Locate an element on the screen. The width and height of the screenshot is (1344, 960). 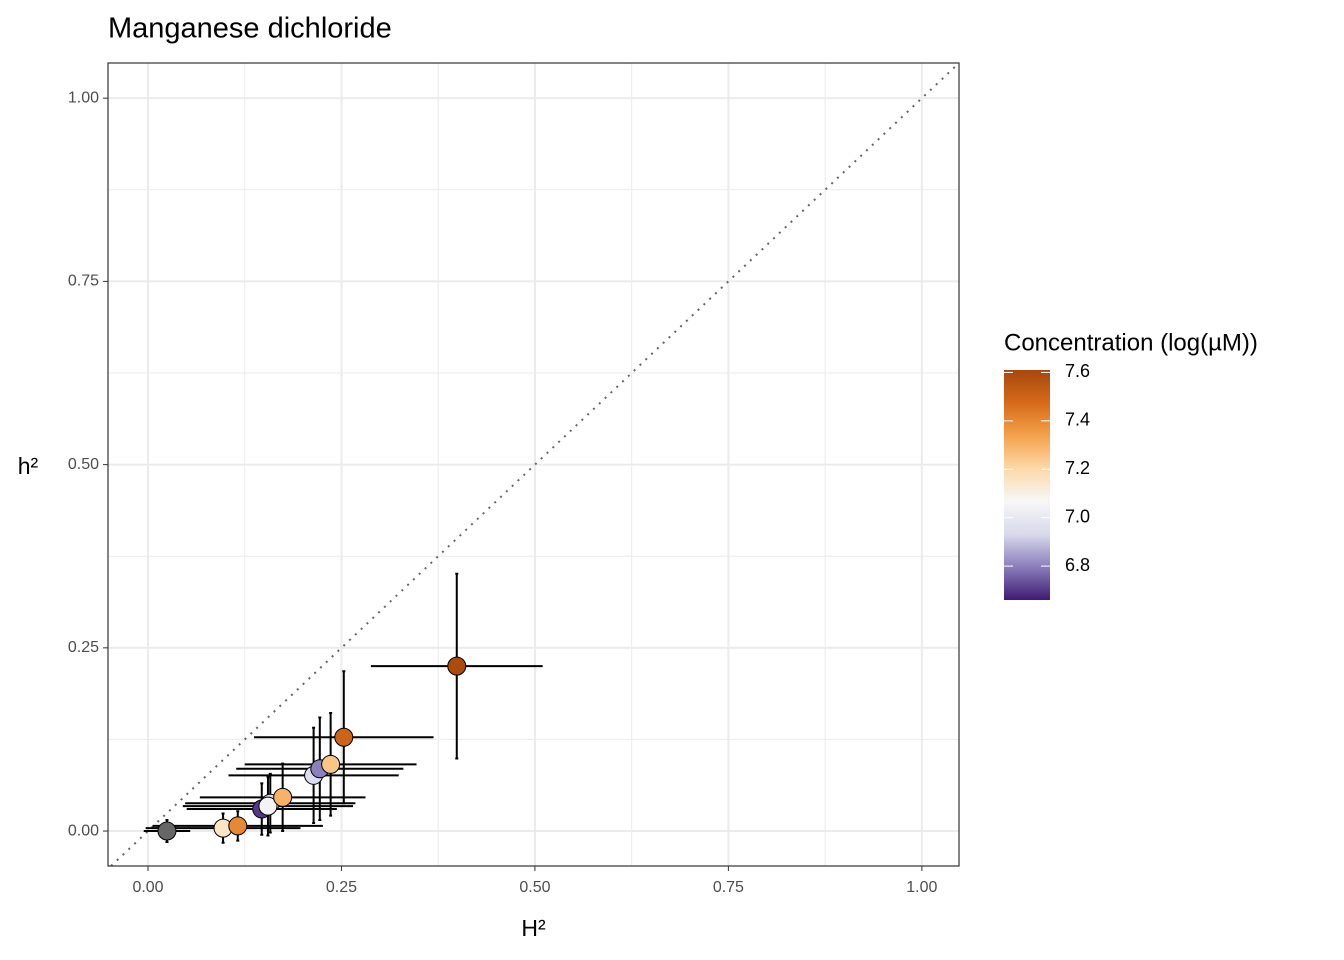
chart-title: Manganese dichloride is located at coordinates (250, 29).